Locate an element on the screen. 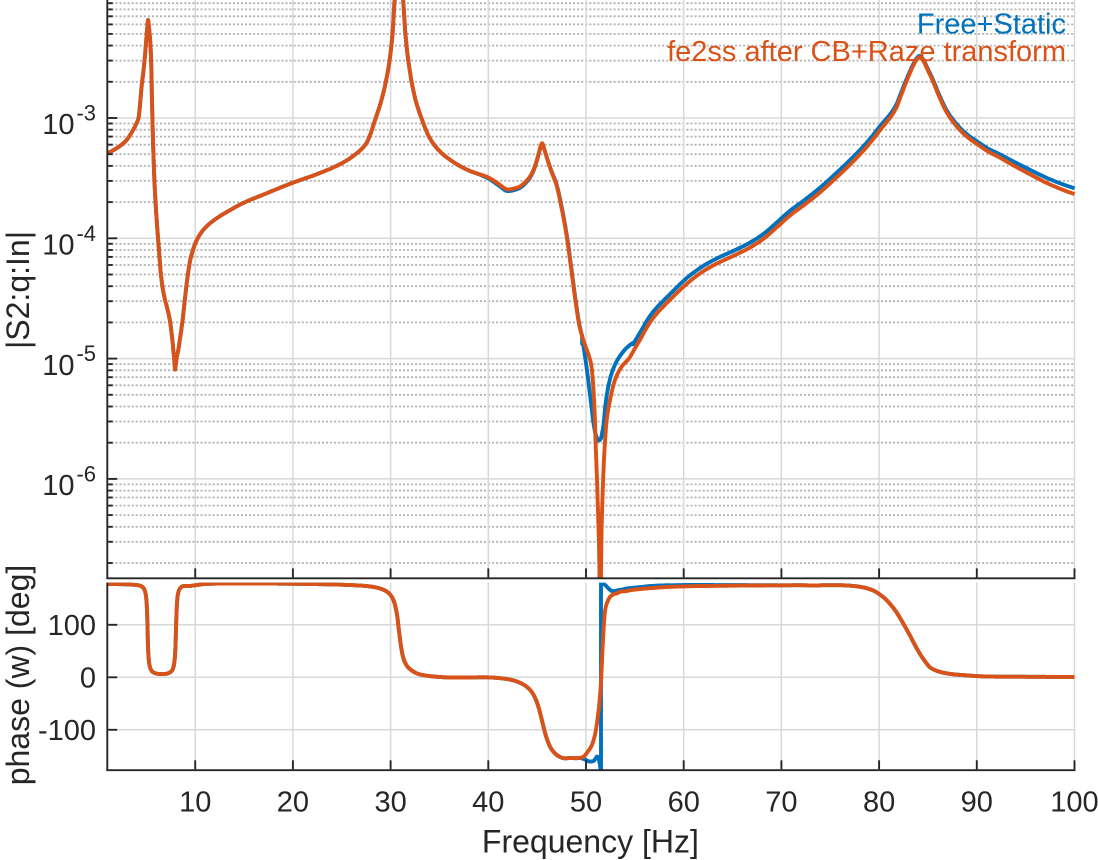 The image size is (1098, 860). svg-text: 90 is located at coordinates (977, 803).